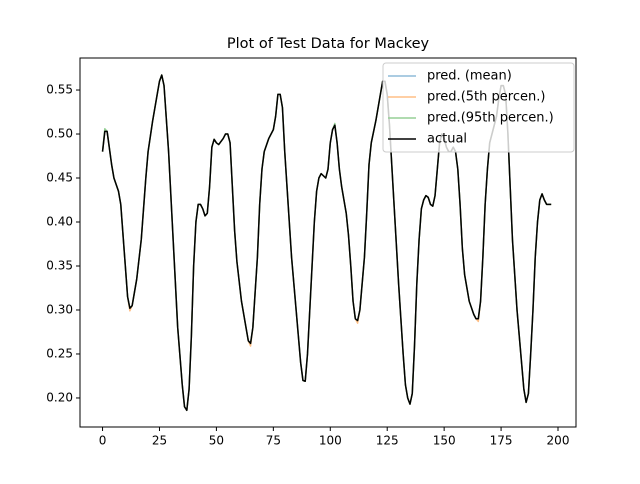  Describe the element at coordinates (59, 222) in the screenshot. I see `y-tick-label: 0.40` at that location.